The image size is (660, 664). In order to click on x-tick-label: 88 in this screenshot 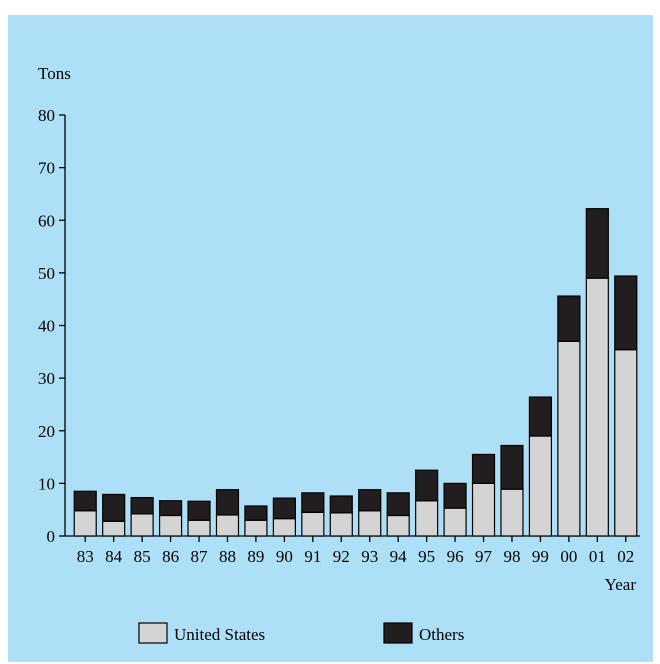, I will do `click(227, 556)`.